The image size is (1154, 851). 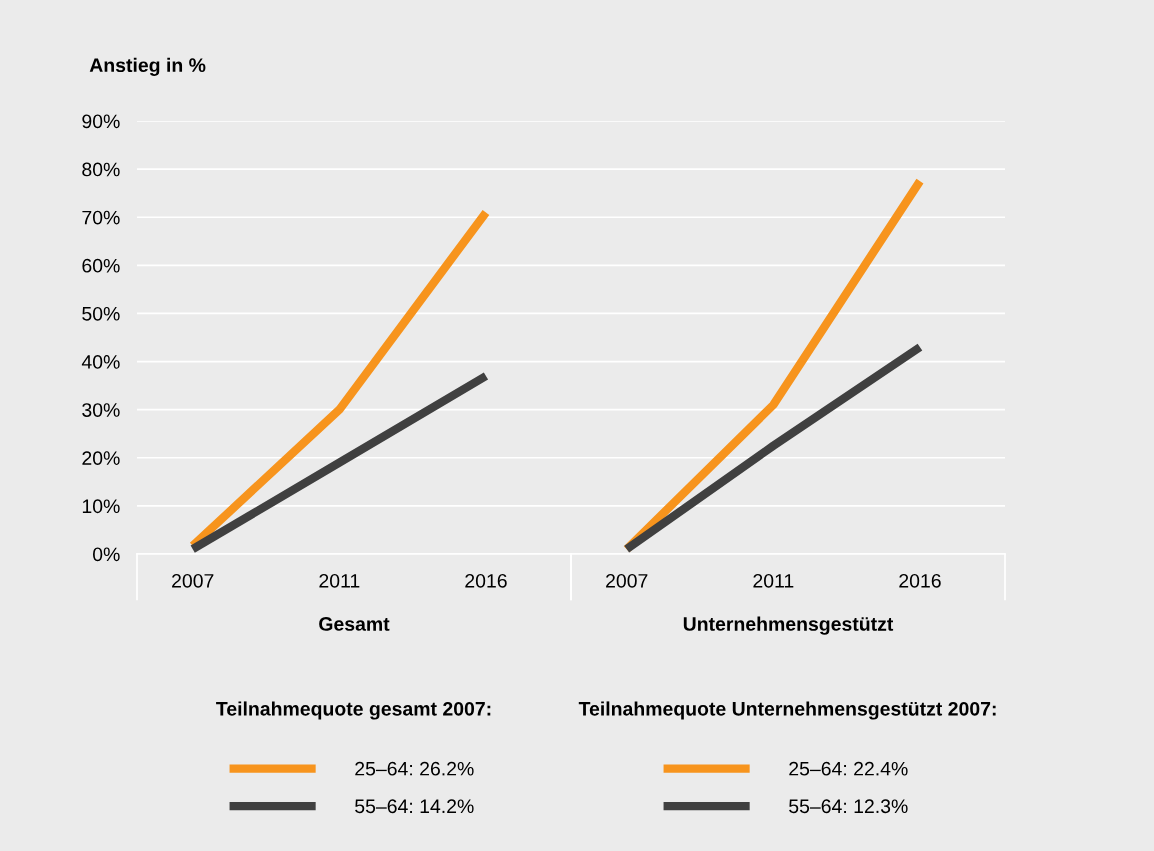 I want to click on y-tick-label: 10%, so click(x=101, y=506).